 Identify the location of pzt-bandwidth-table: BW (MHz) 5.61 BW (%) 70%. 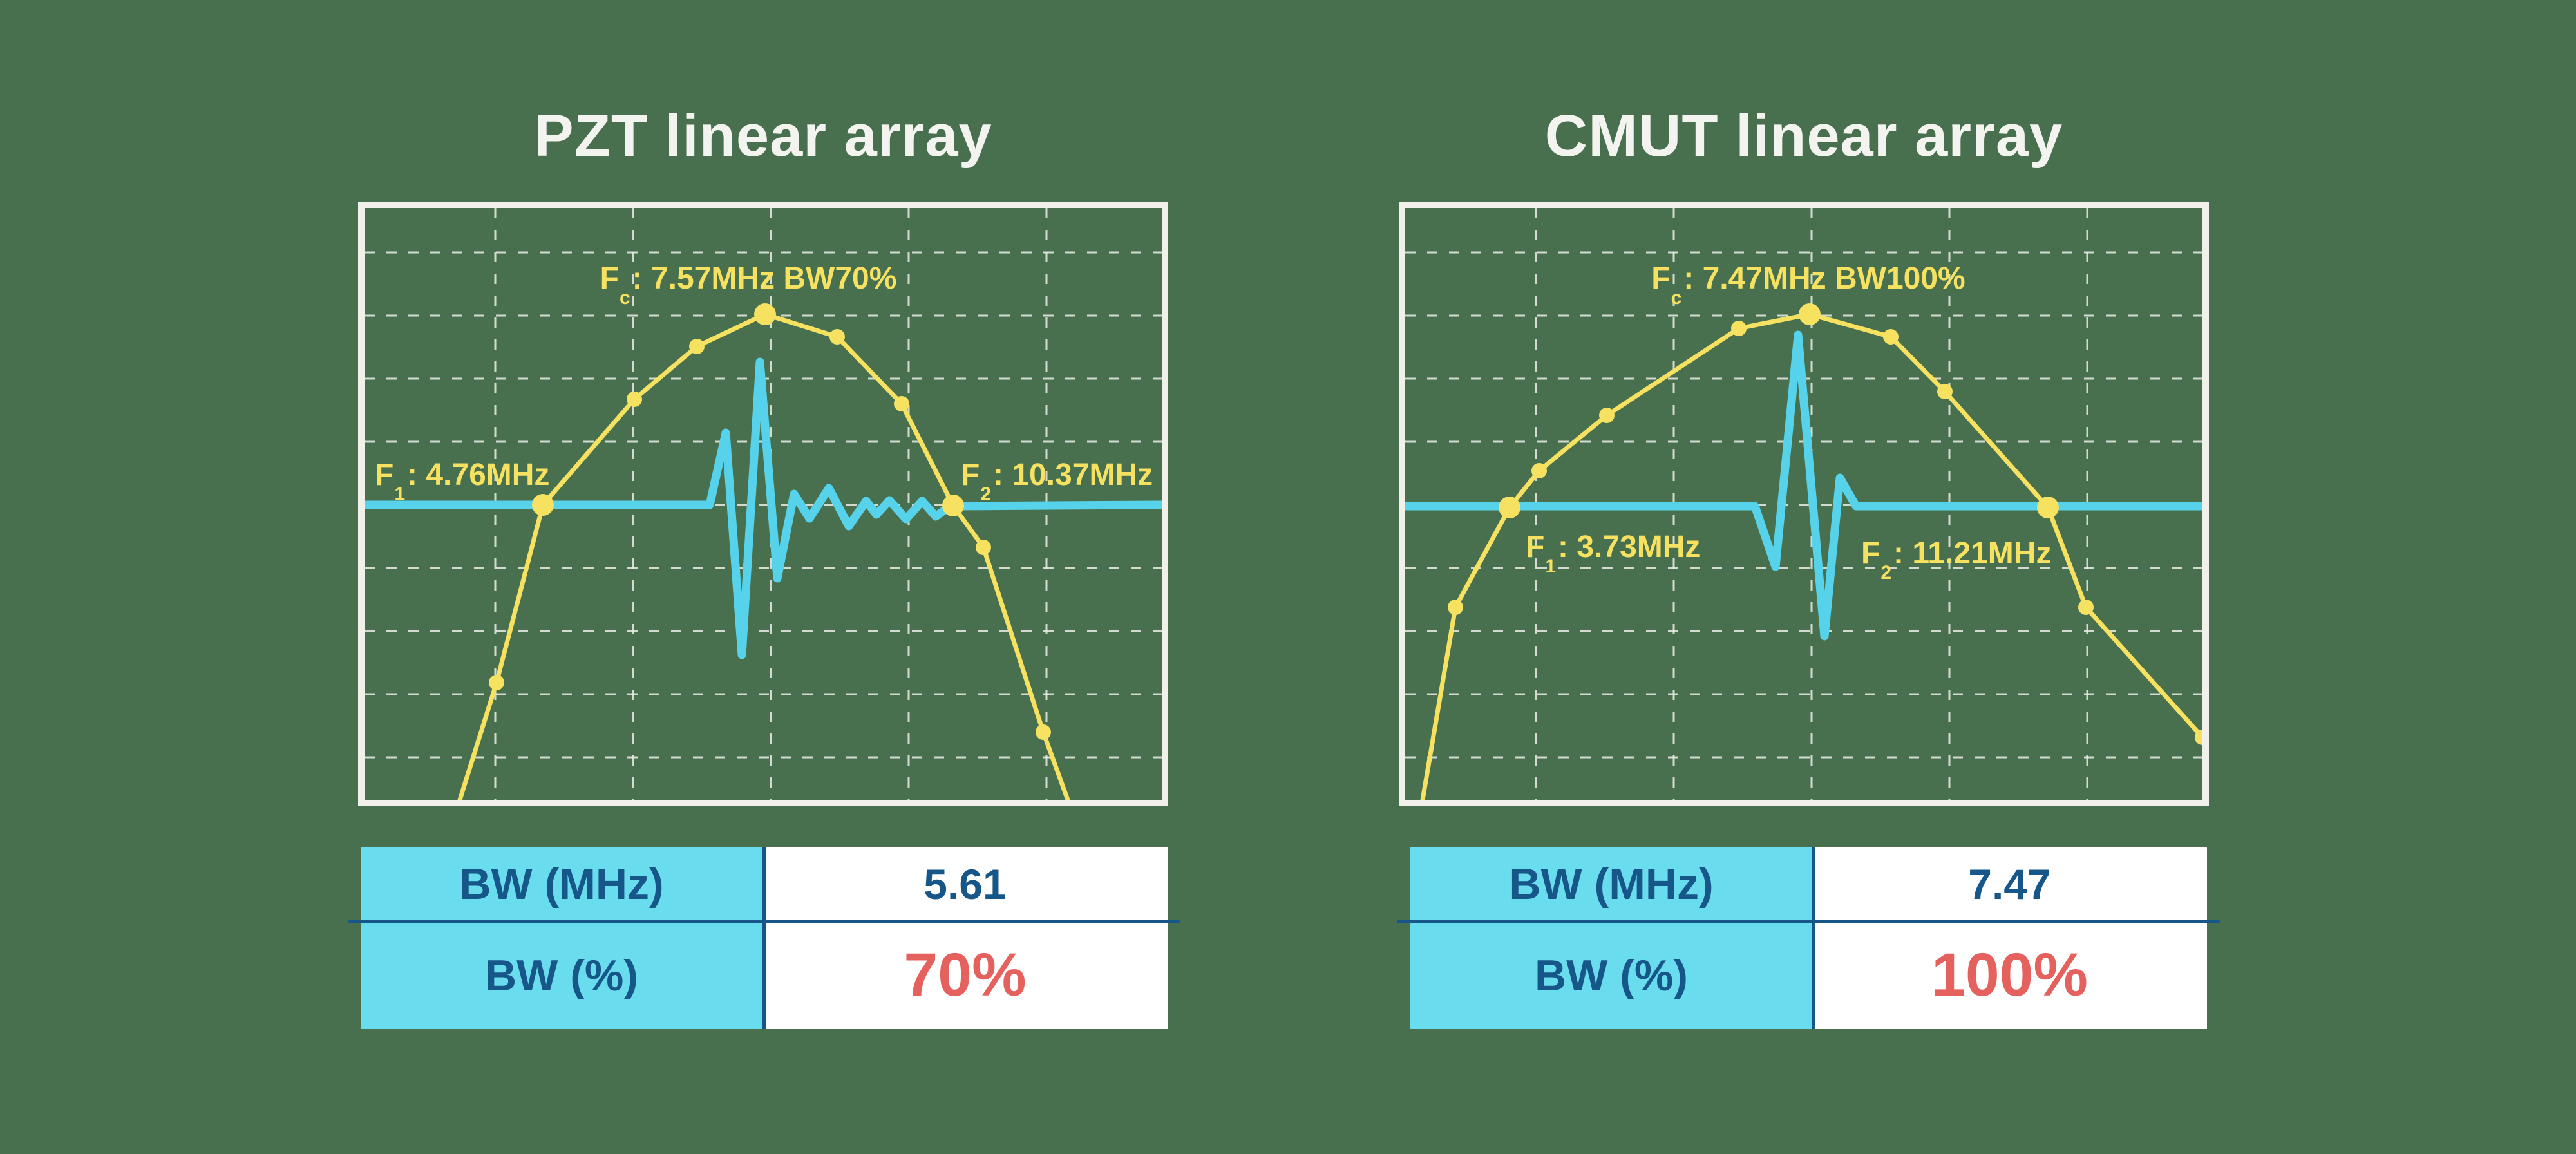
(764, 938).